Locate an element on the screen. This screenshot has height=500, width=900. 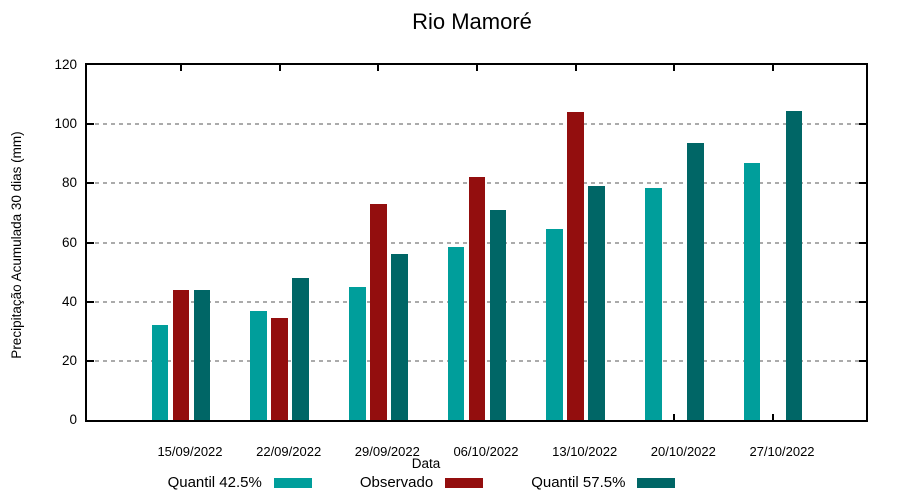
legend-label: Quantil 42.5% is located at coordinates (214, 482).